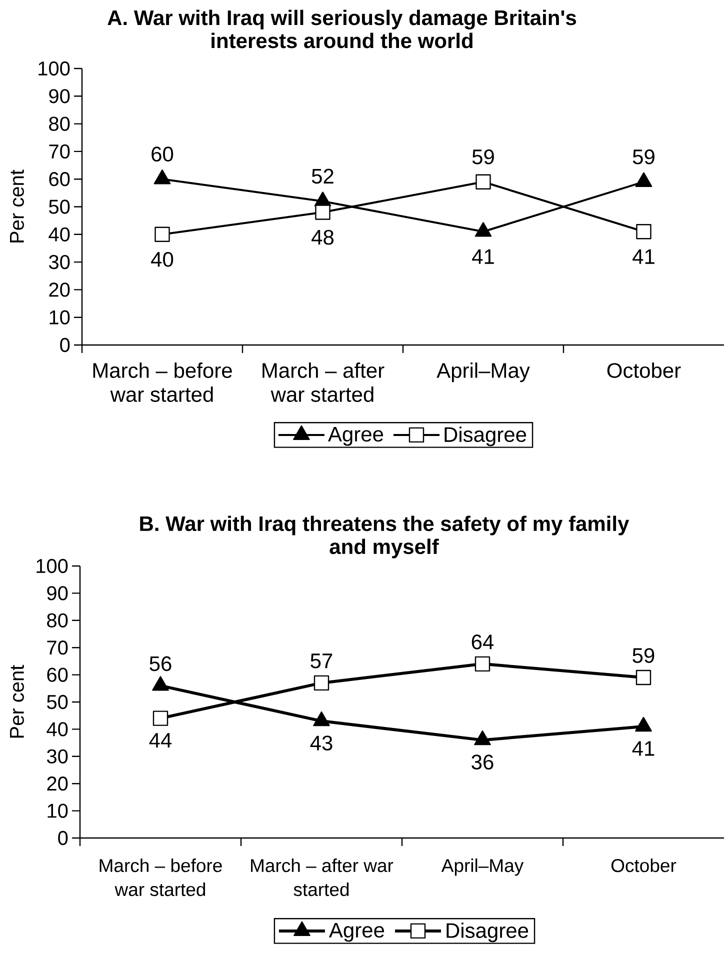 The height and width of the screenshot is (953, 725). What do you see at coordinates (321, 661) in the screenshot?
I see `data-label: 57` at bounding box center [321, 661].